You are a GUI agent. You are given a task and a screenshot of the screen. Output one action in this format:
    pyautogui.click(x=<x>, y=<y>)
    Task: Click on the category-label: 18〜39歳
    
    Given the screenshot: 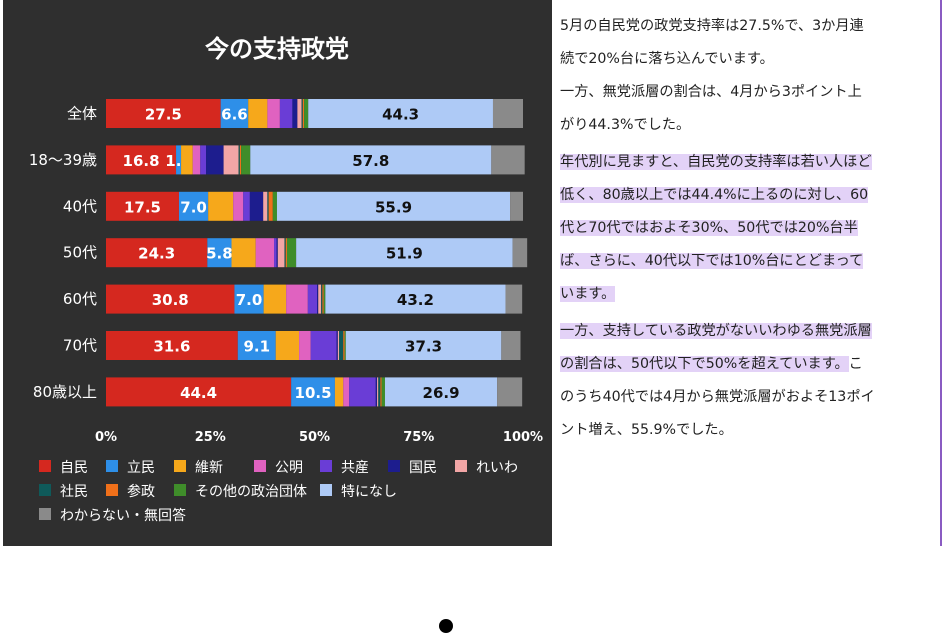 What is the action you would take?
    pyautogui.click(x=63, y=160)
    